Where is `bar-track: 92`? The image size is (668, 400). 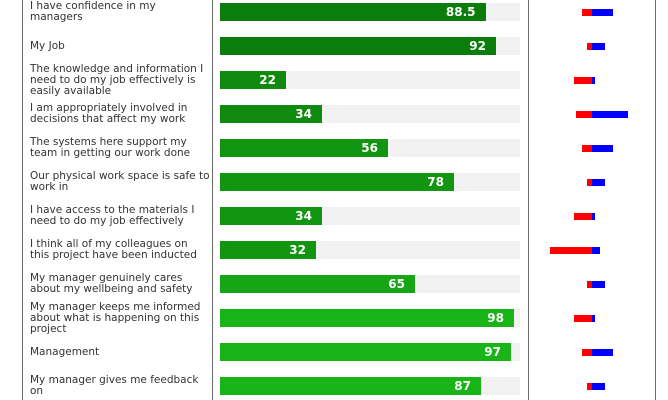
bar-track: 92 is located at coordinates (370, 46).